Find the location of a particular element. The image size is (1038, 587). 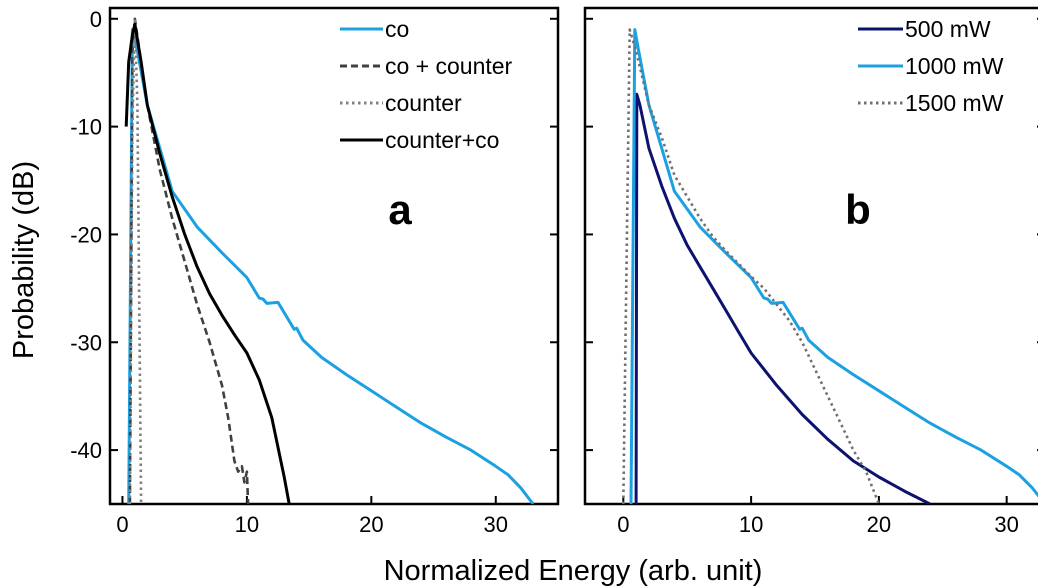

legend-label: 1000 mW is located at coordinates (954, 66).